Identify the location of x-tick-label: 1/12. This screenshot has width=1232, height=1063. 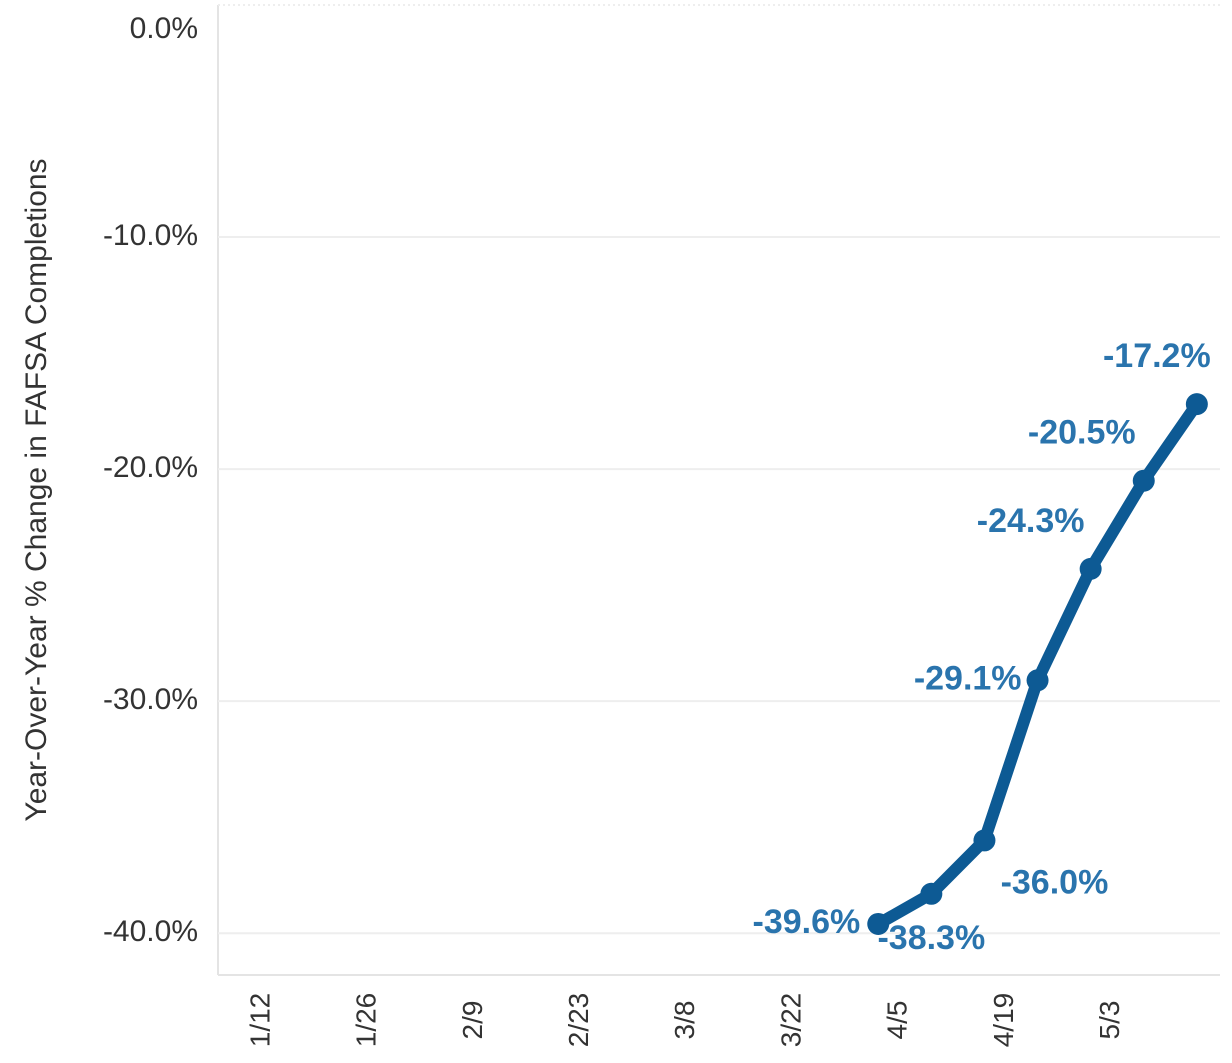
(259, 1020).